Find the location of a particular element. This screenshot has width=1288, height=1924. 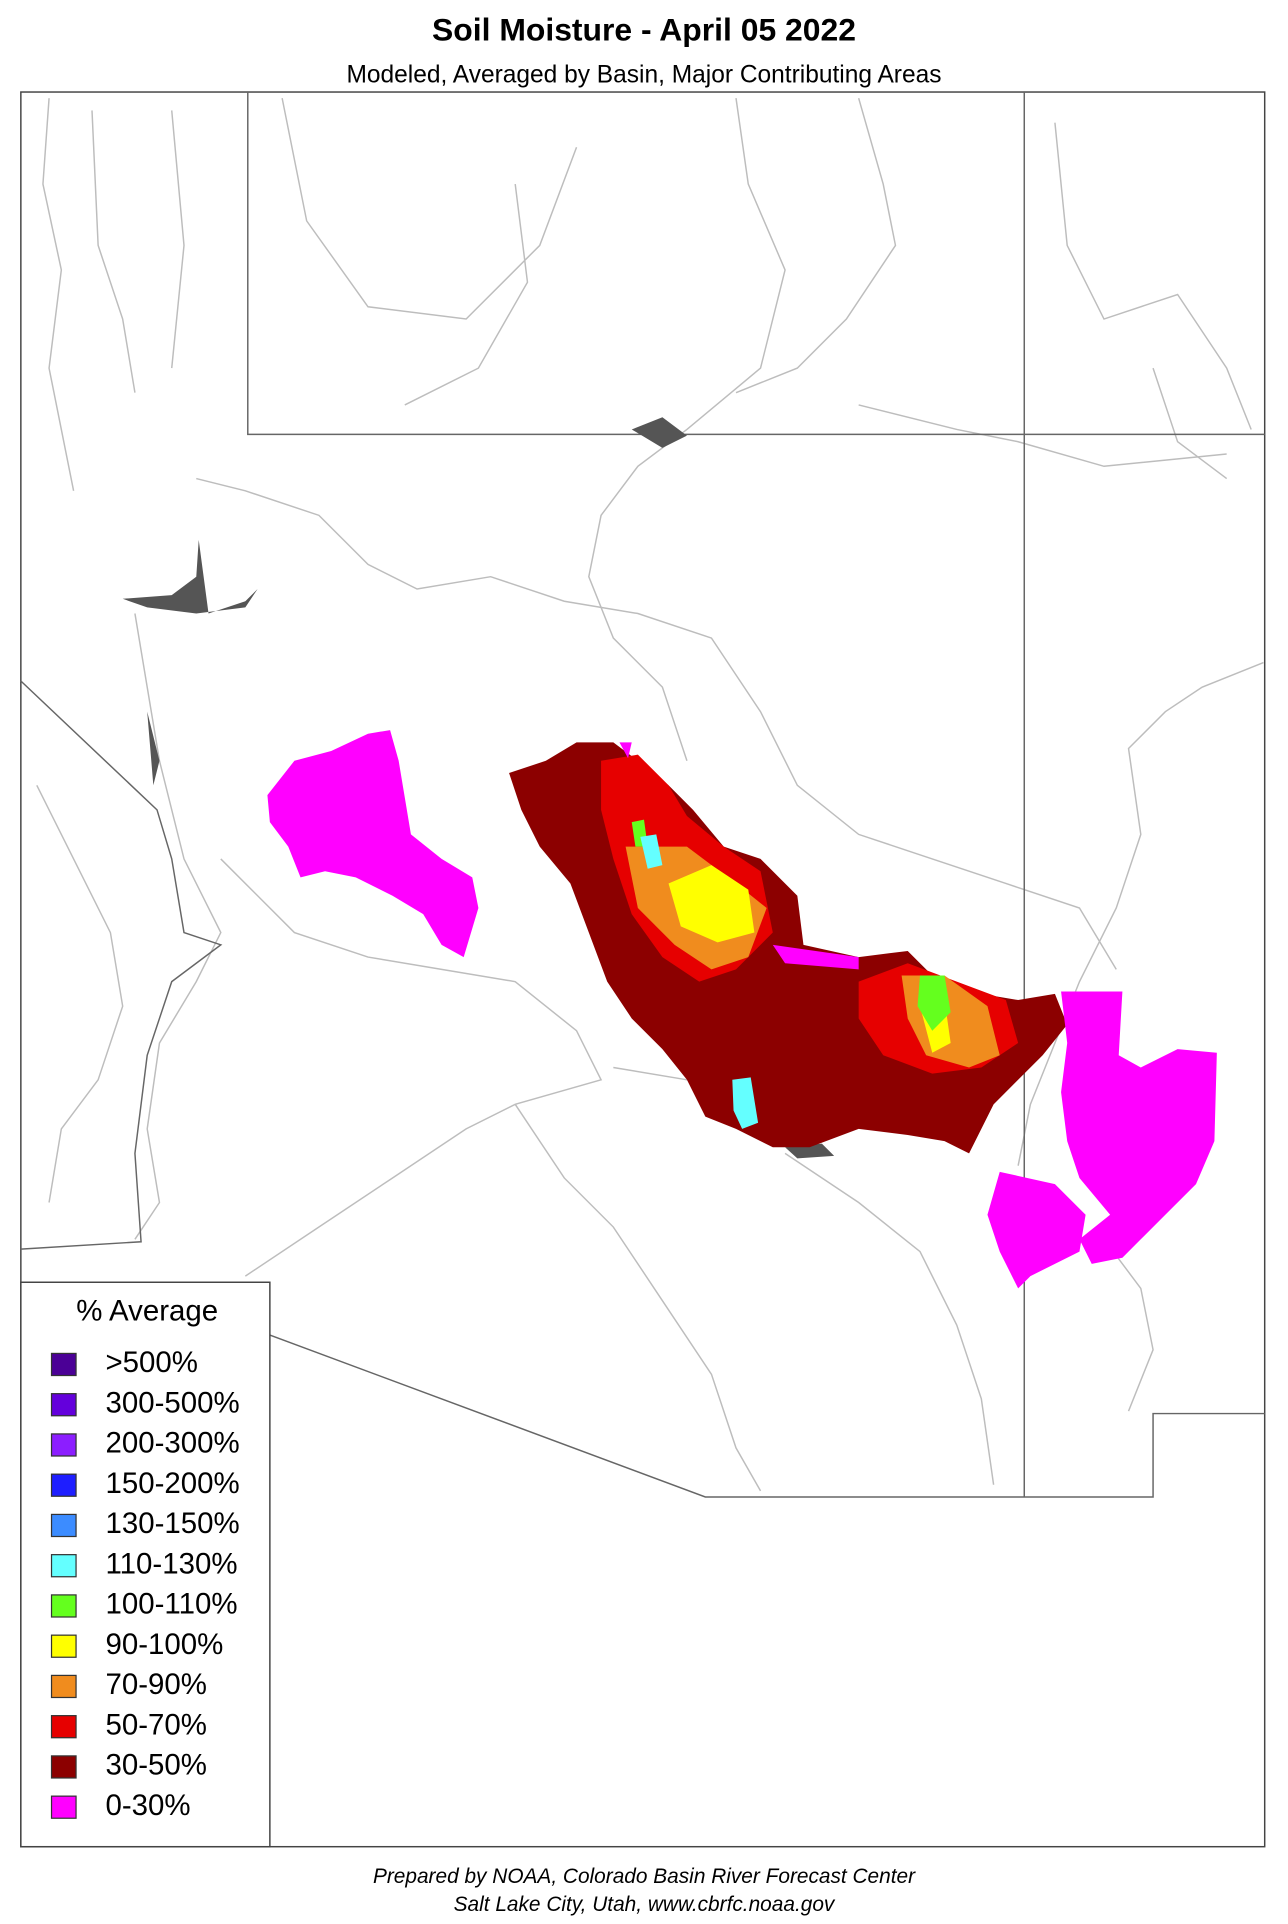

legend-label: 130-150% is located at coordinates (172, 1523).